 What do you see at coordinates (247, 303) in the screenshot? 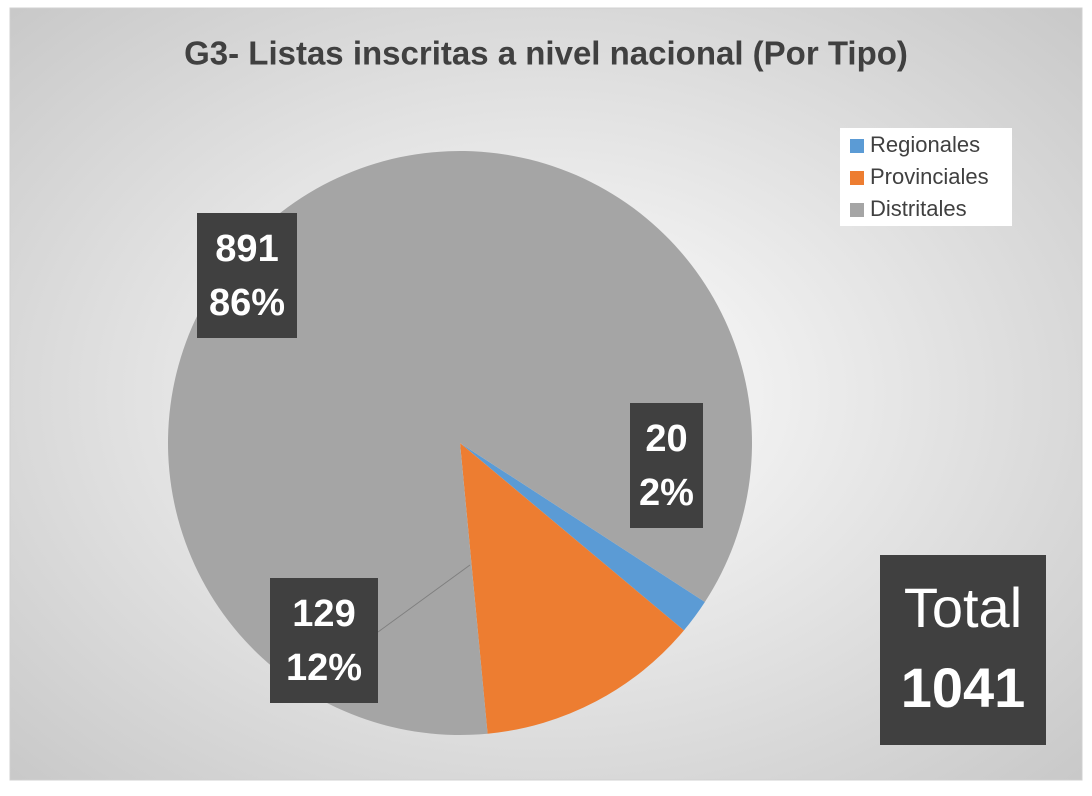
I see `percent-label: 86%` at bounding box center [247, 303].